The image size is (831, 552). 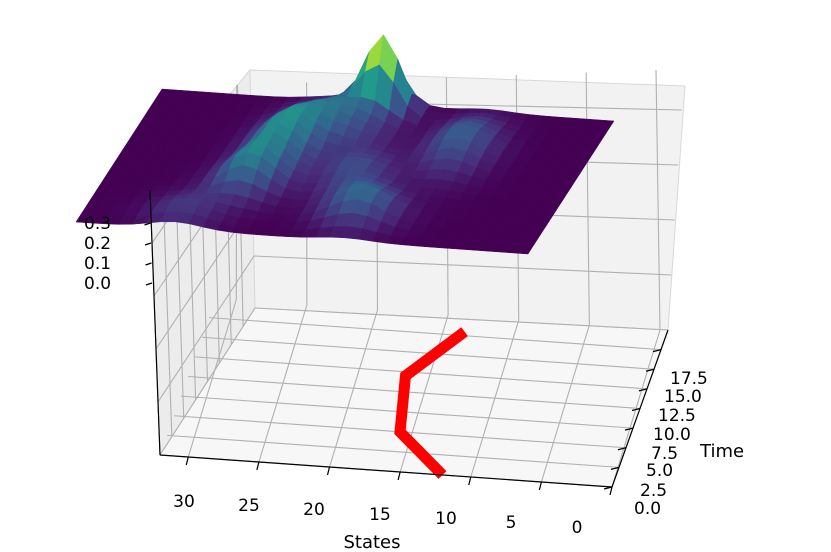 I want to click on x-tick-label: 30, so click(x=184, y=502).